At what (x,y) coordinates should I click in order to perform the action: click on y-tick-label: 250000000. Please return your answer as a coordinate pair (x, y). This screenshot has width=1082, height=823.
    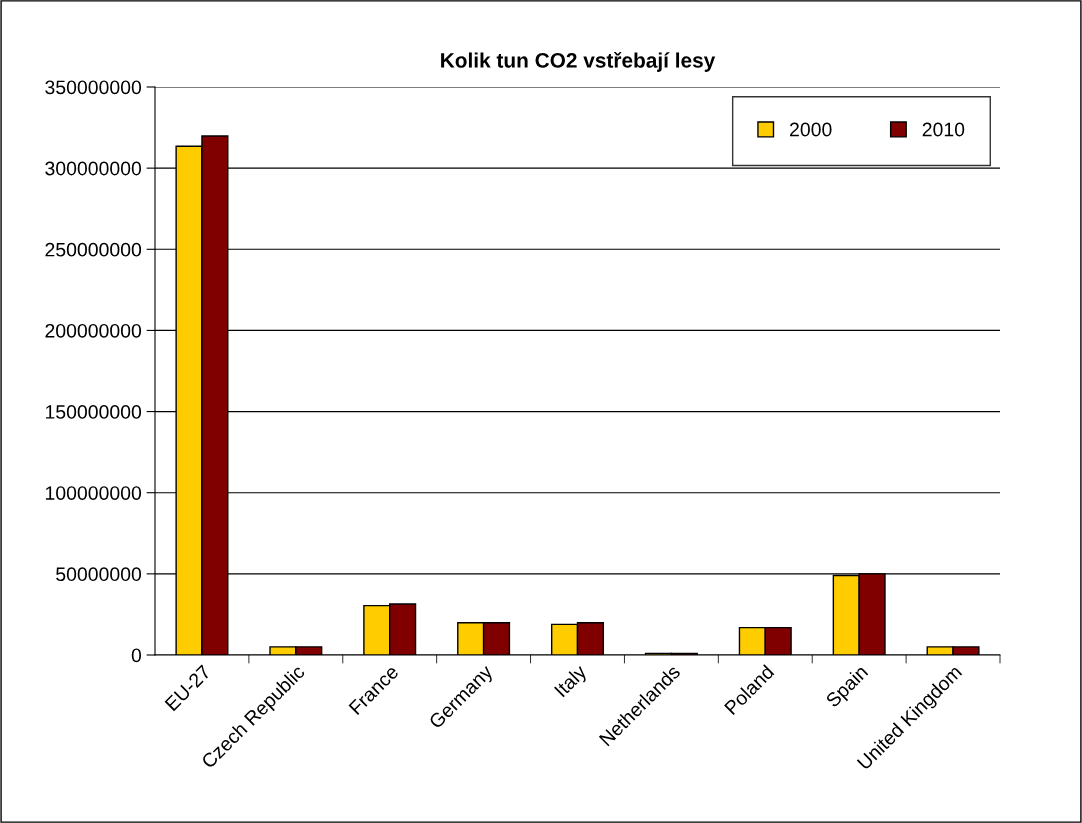
    Looking at the image, I should click on (93, 249).